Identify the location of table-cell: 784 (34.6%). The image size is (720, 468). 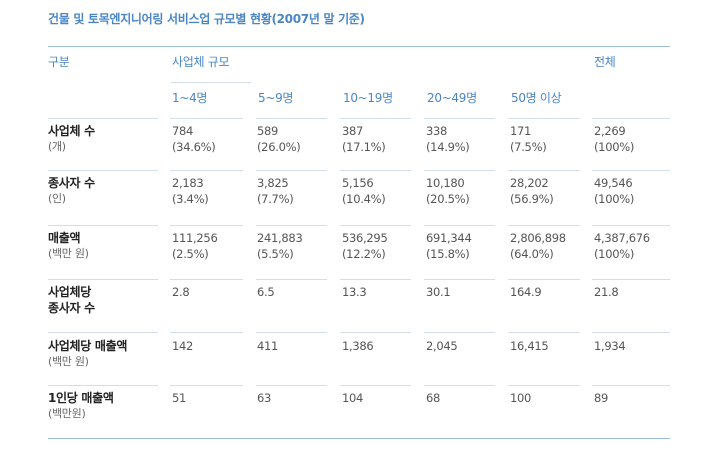
(194, 139).